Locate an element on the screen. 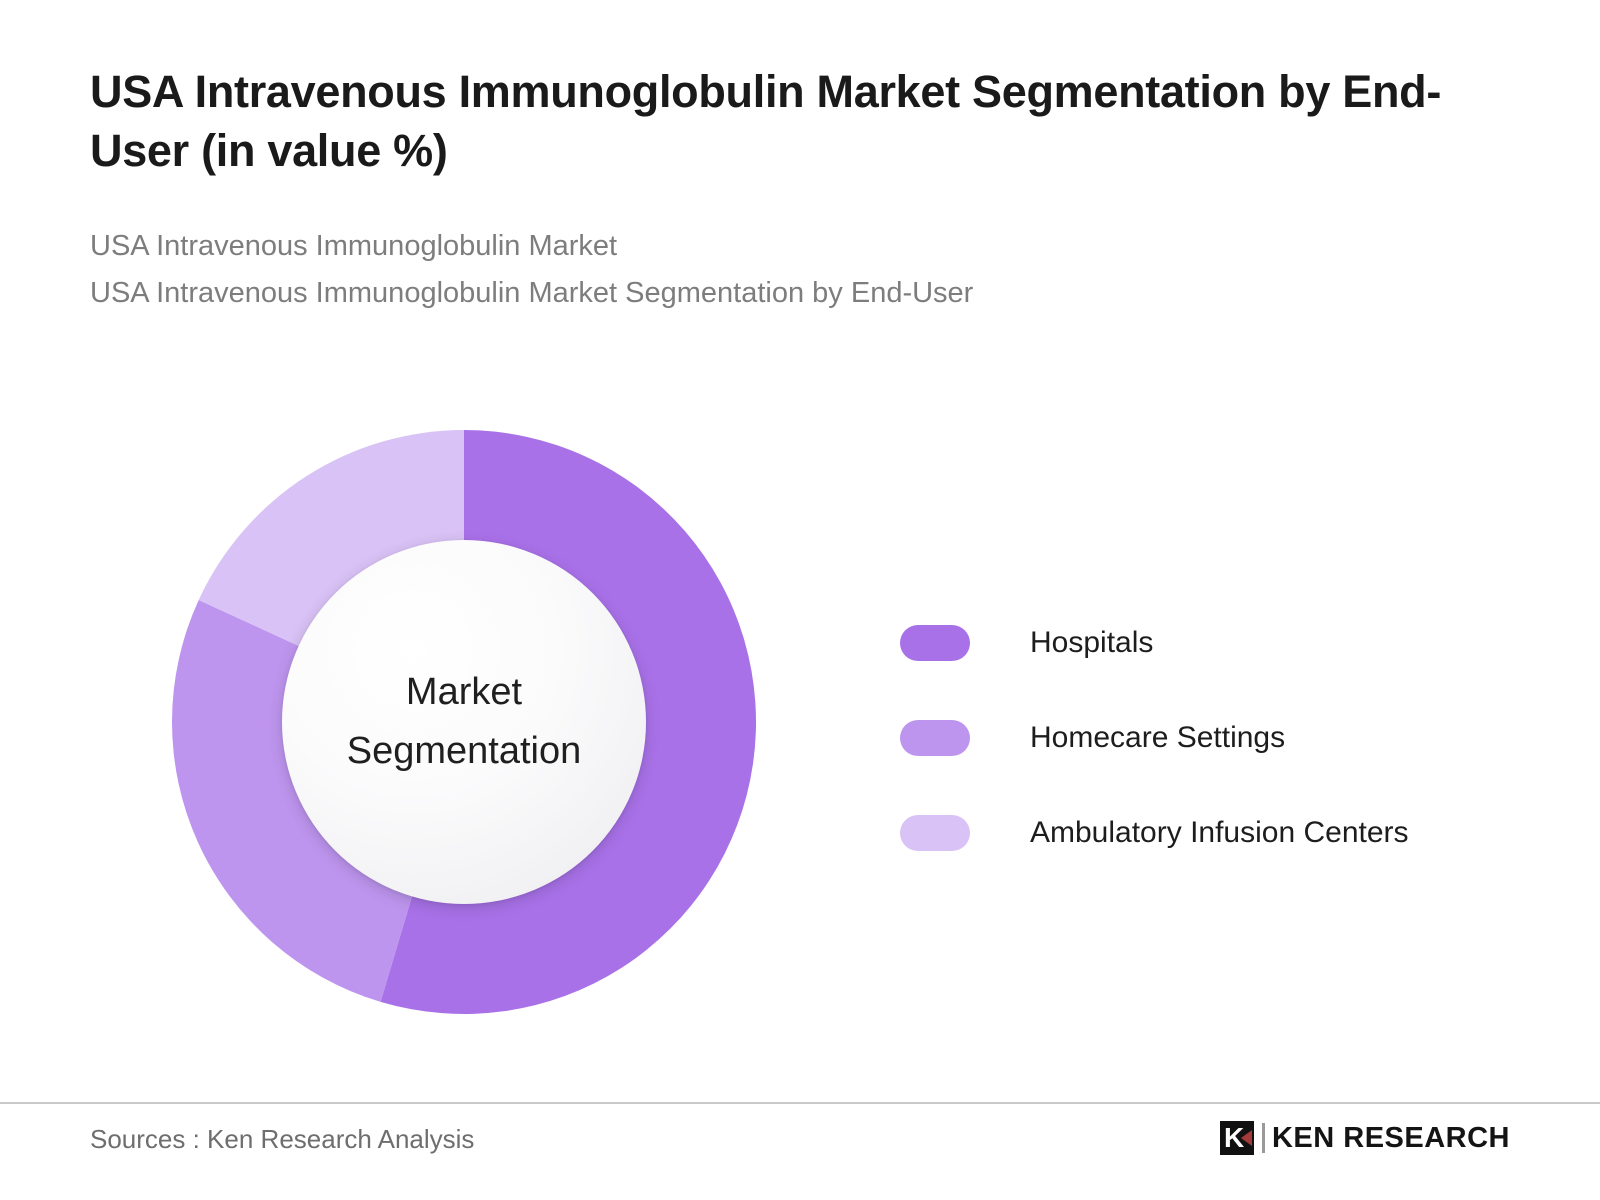  ken-research-logo: K KEN RESEARCH is located at coordinates (1364, 1138).